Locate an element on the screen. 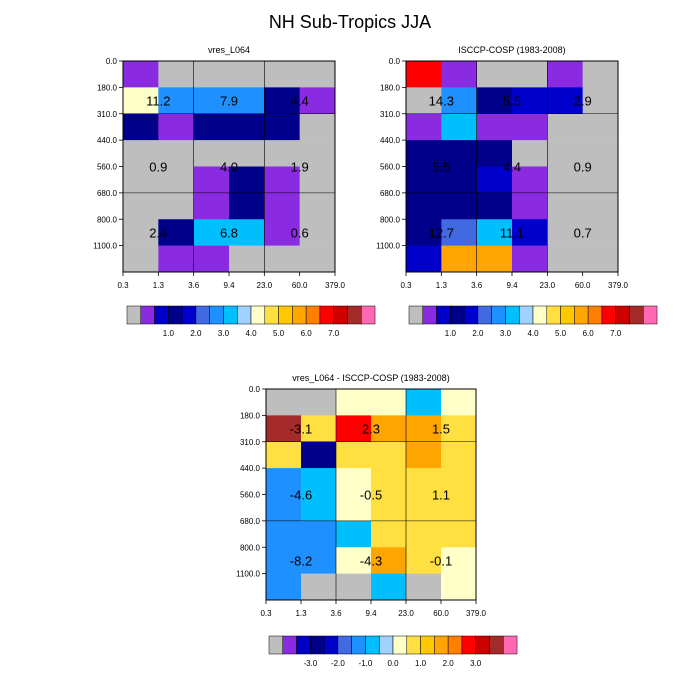 The image size is (700, 700). box-total: 2.4 is located at coordinates (158, 232).